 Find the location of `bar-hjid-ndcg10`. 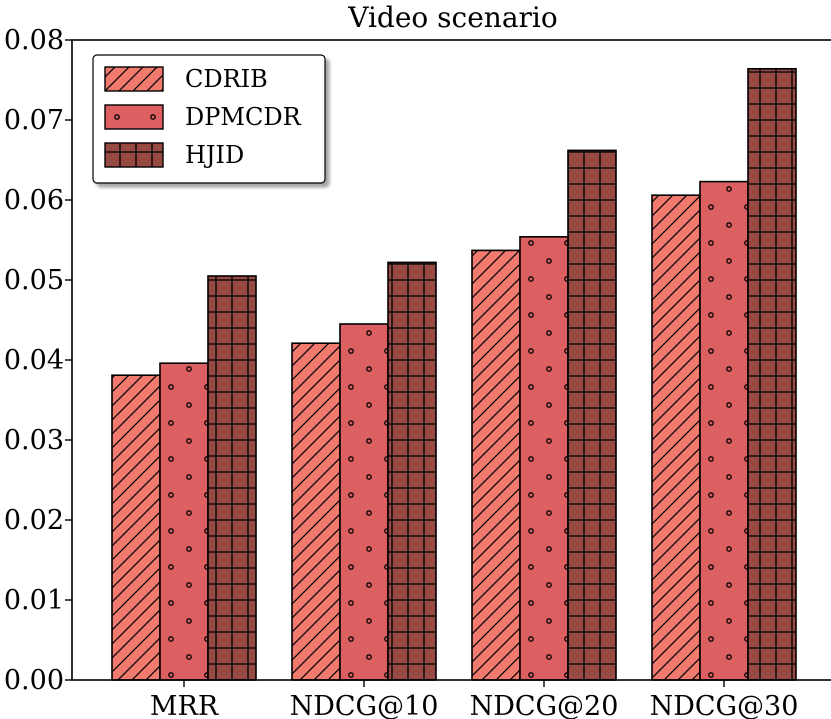

bar-hjid-ndcg10 is located at coordinates (412, 471).